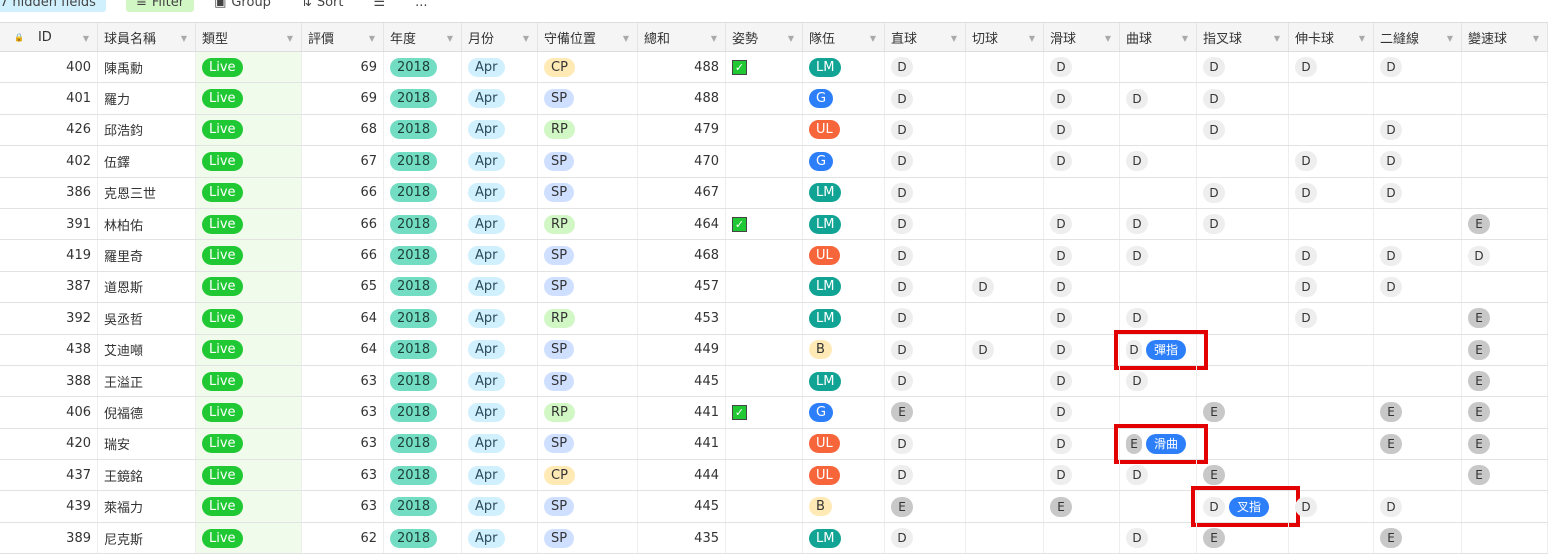 This screenshot has height=554, width=1548. I want to click on cell: 66, so click(343, 192).